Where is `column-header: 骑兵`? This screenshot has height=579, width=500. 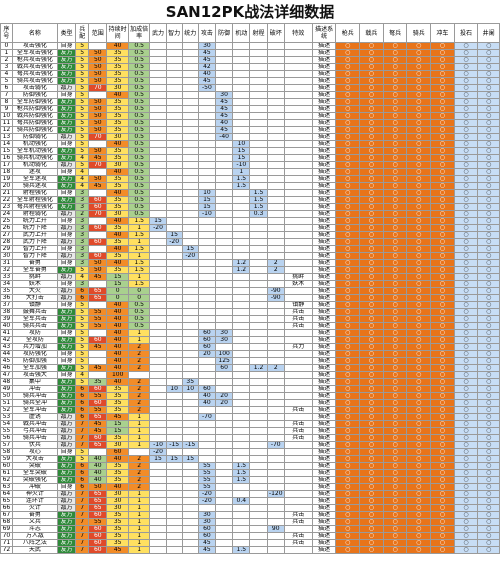 column-header: 骑兵 is located at coordinates (419, 33).